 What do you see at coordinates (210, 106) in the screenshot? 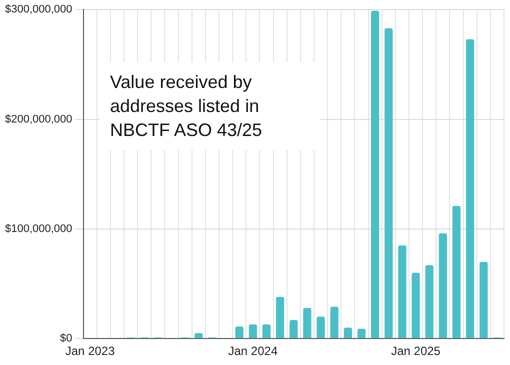
I see `text-box: Value received by addresses listed in NBCTF ASO 43/25` at bounding box center [210, 106].